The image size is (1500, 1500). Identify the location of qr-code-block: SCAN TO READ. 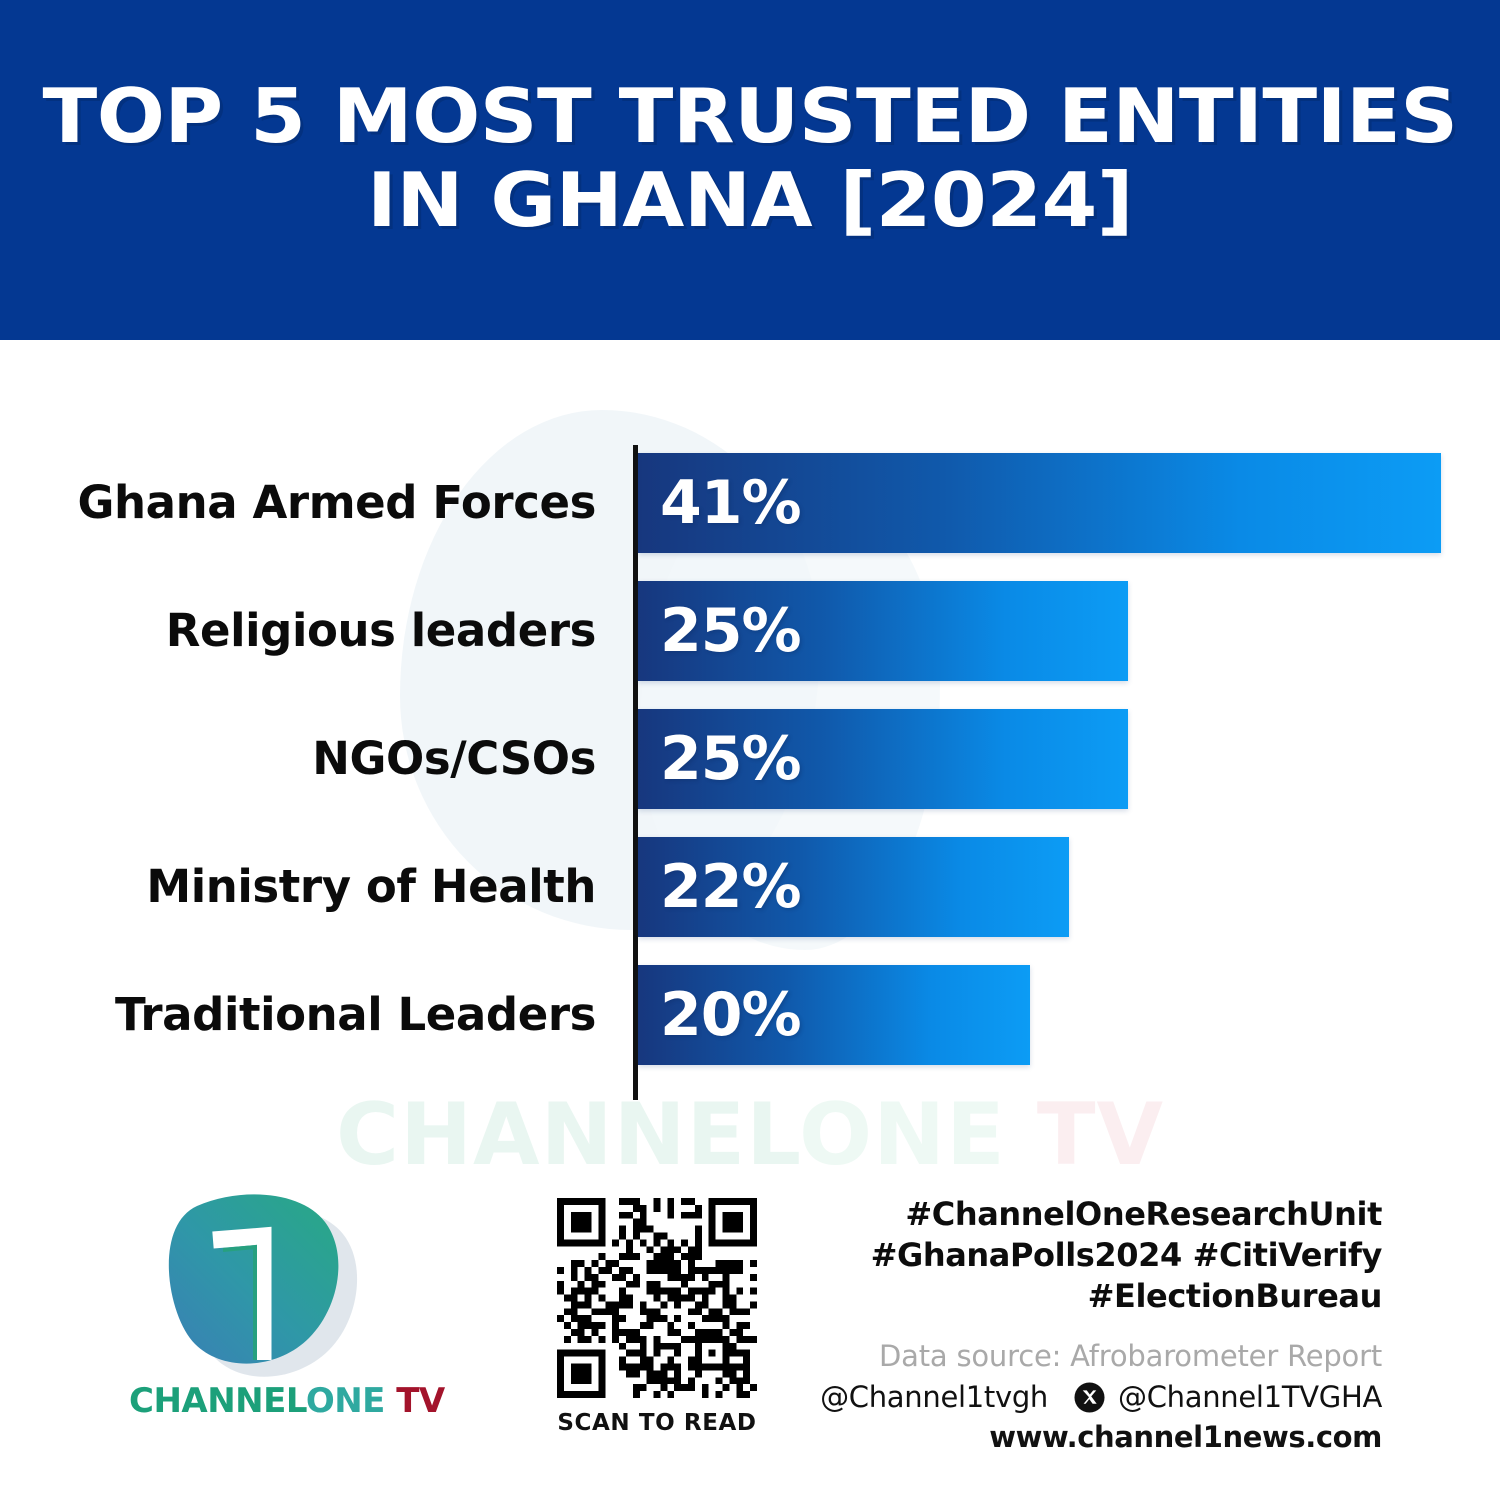
(660, 1317).